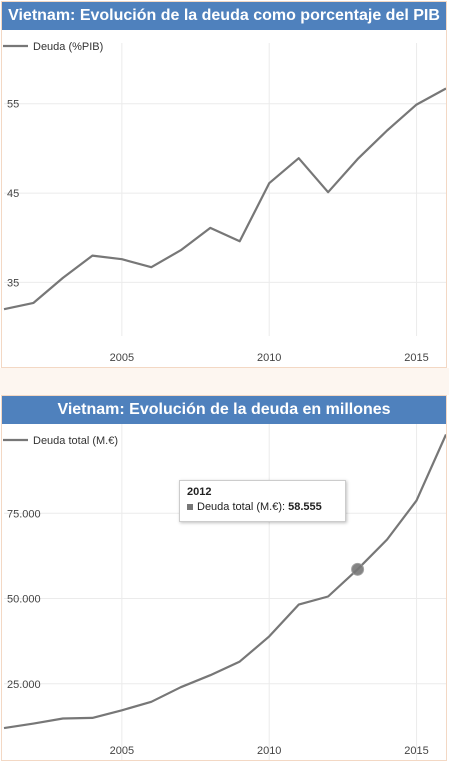  Describe the element at coordinates (68, 47) in the screenshot. I see `legend-label: Deuda (%PIB)` at that location.